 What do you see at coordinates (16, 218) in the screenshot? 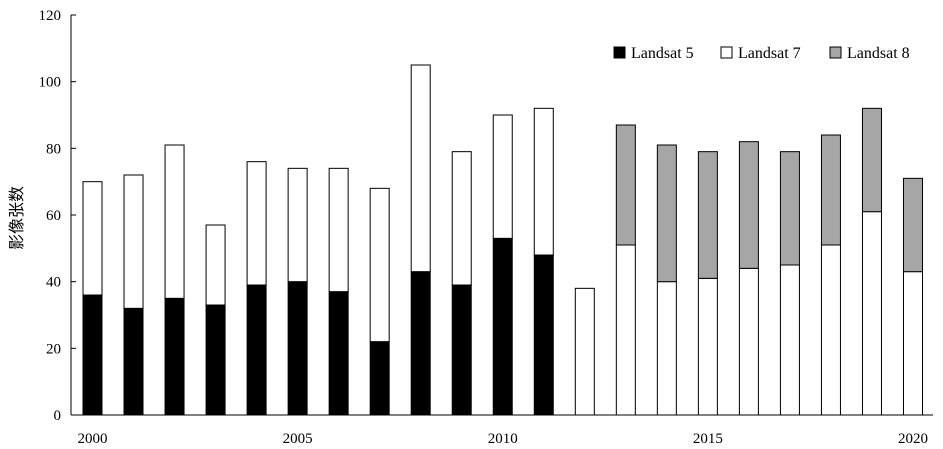
I see `y-axis-label: 影像张数` at bounding box center [16, 218].